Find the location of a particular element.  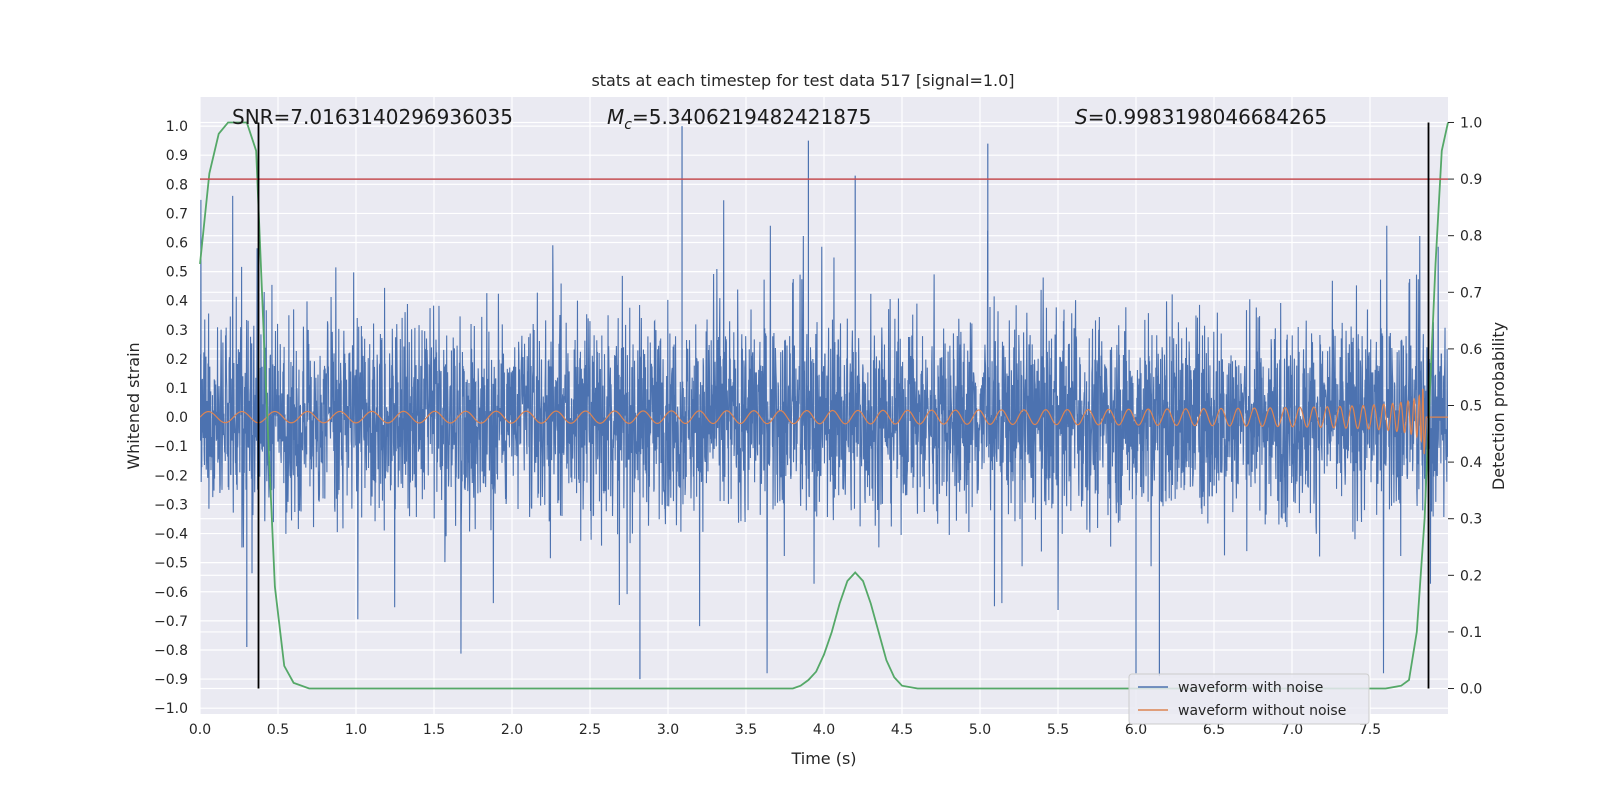

y-tick-label: −0.9 is located at coordinates (171, 680).